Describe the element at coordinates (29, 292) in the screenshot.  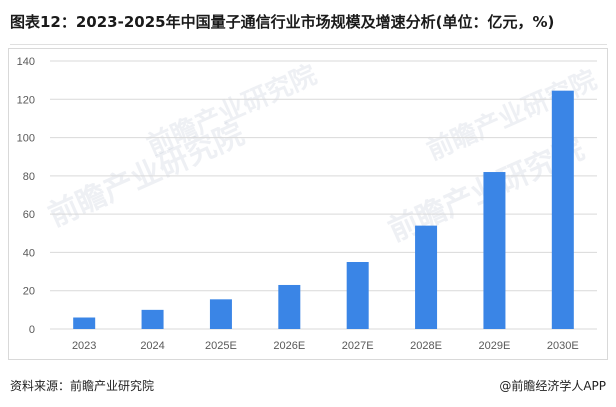
I see `y-tick-label: 20` at that location.